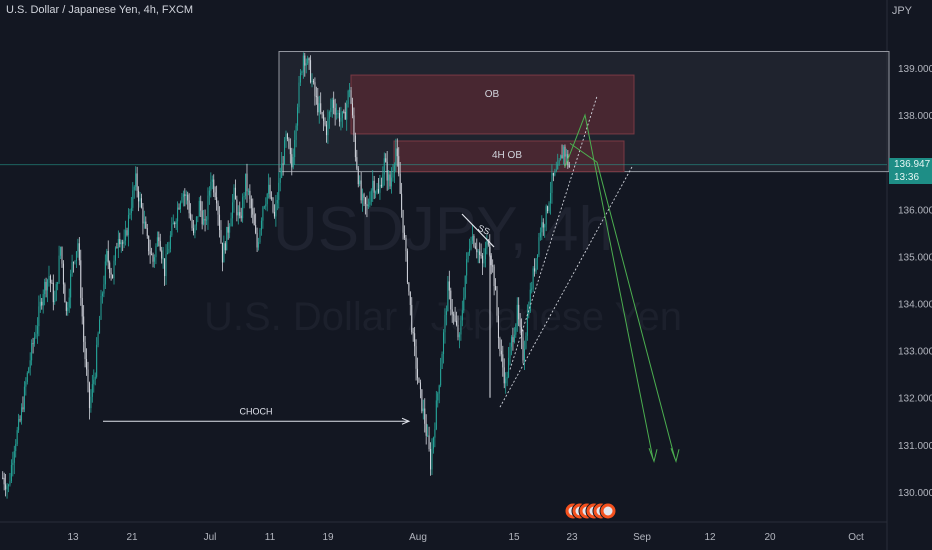  Describe the element at coordinates (710, 537) in the screenshot. I see `x-tick-label: 12` at that location.